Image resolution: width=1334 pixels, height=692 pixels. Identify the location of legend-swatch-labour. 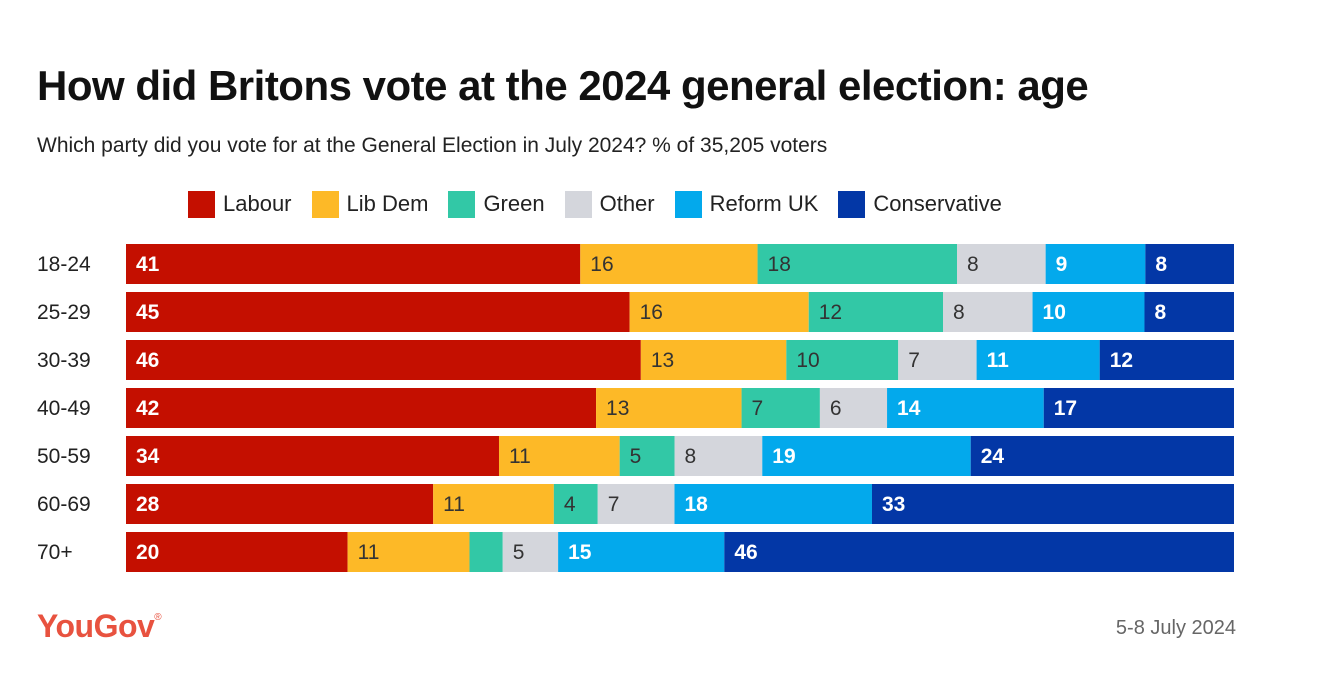
(201, 204).